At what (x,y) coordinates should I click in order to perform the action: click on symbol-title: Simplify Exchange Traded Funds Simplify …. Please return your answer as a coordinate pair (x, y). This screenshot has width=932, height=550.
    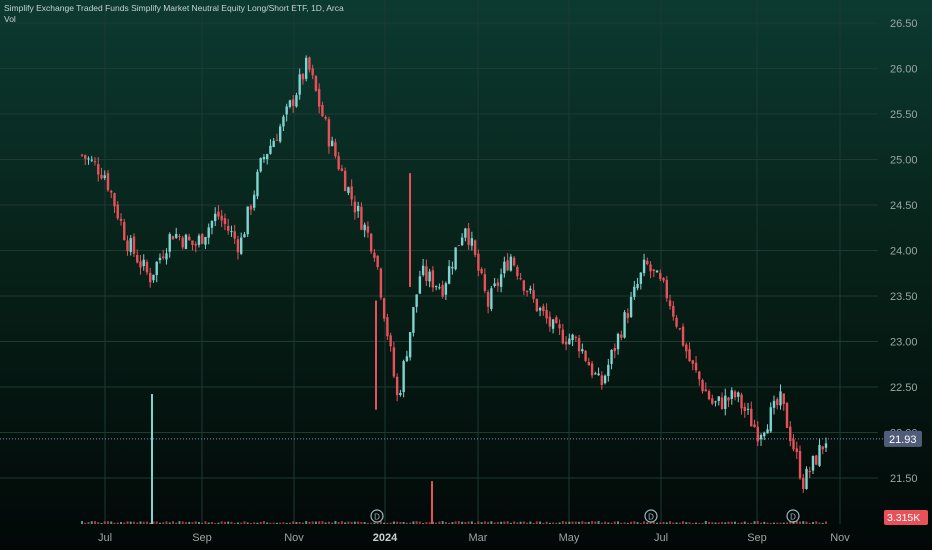
    Looking at the image, I should click on (174, 8).